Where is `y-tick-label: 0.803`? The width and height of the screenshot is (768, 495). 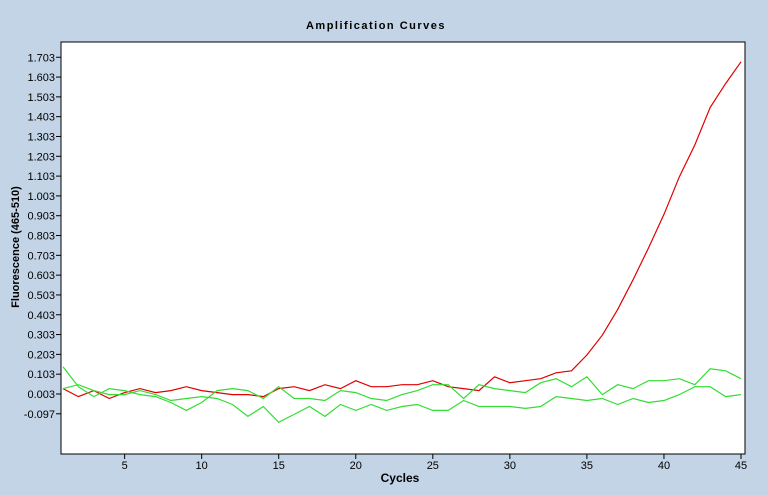
y-tick-label: 0.803 is located at coordinates (41, 237).